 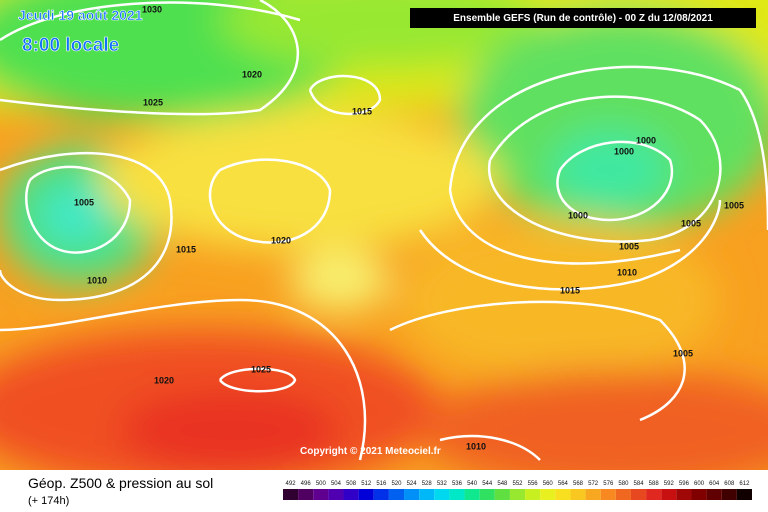 What do you see at coordinates (517, 484) in the screenshot?
I see `legend-label: 552` at bounding box center [517, 484].